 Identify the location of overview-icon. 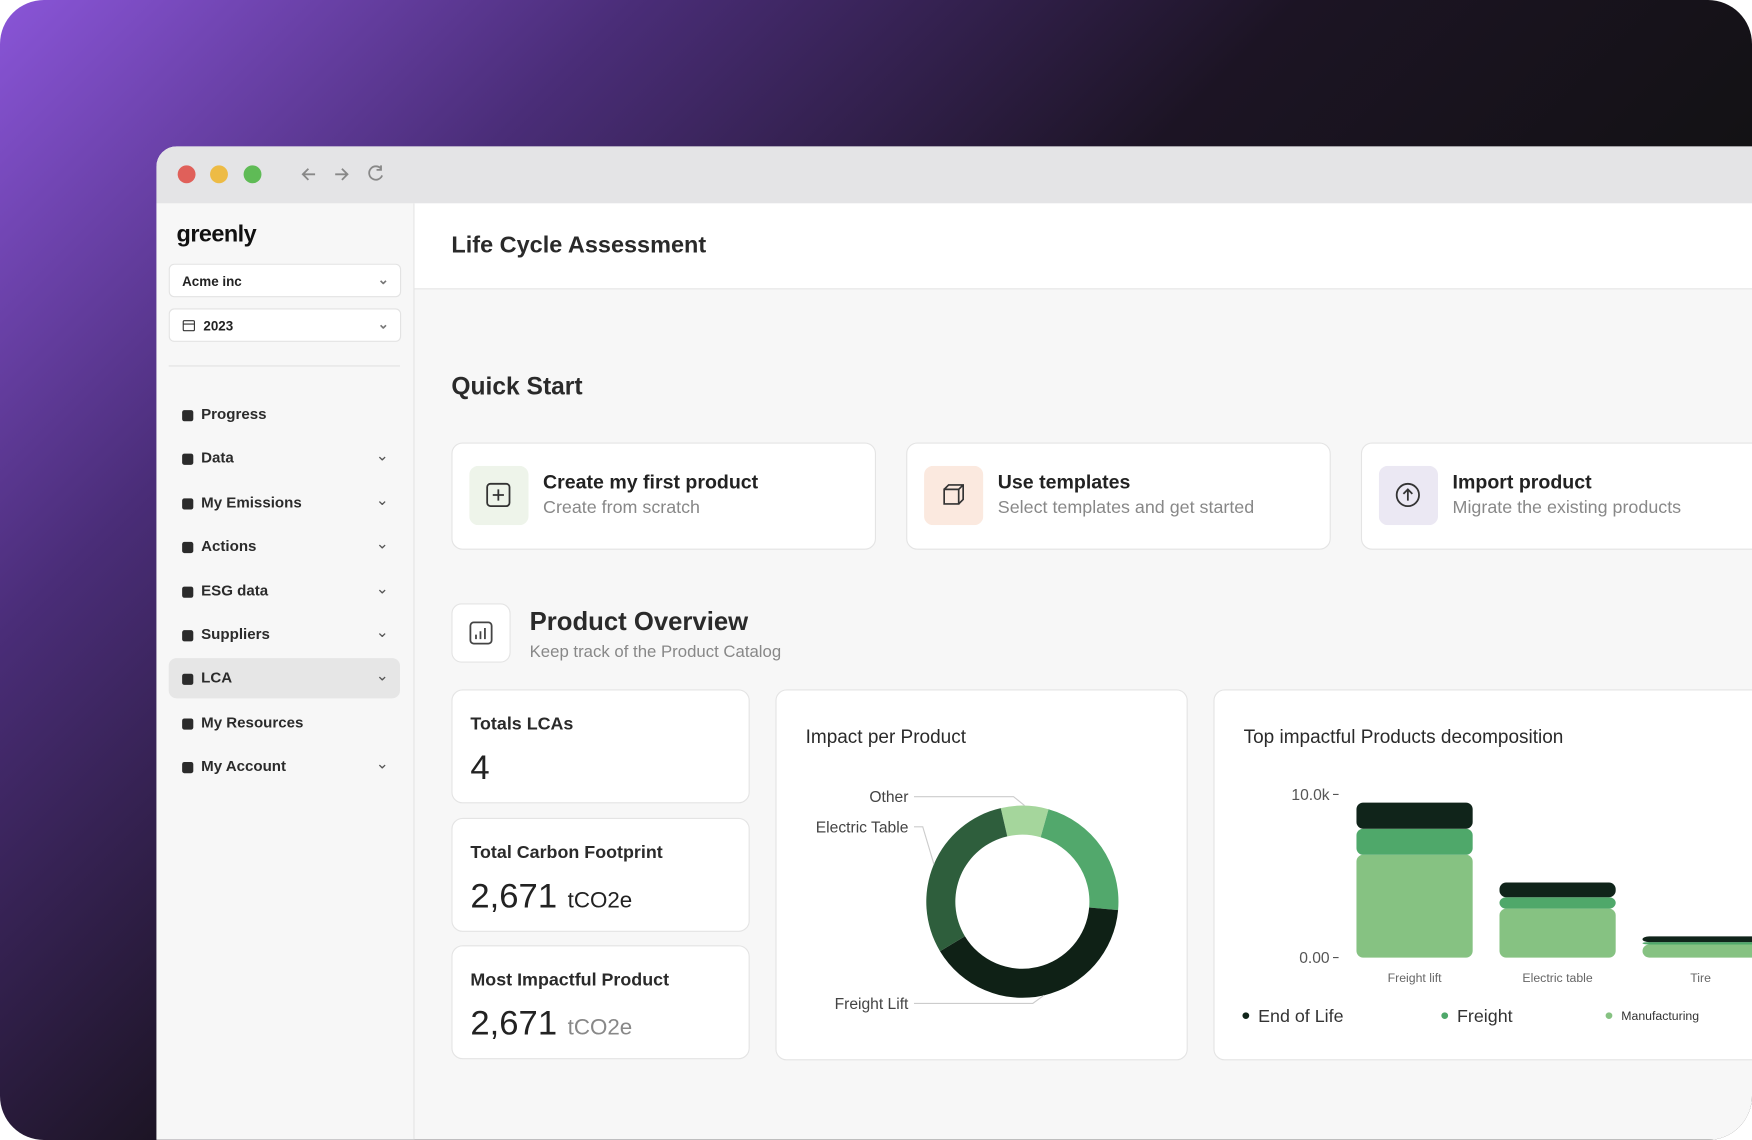
(481, 633).